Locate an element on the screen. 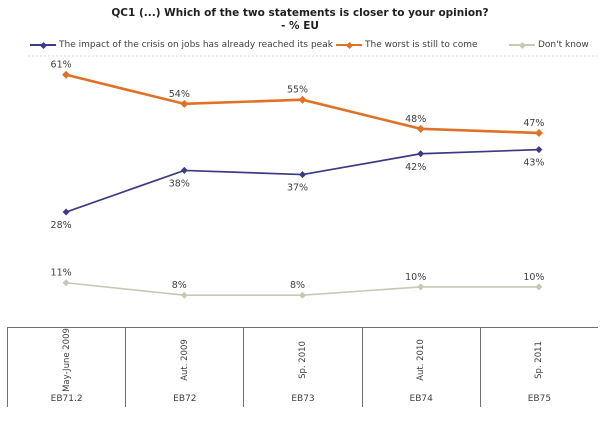 Image resolution: width=600 pixels, height=427 pixels. x-axis-study-label: EB71.2 is located at coordinates (66, 399).